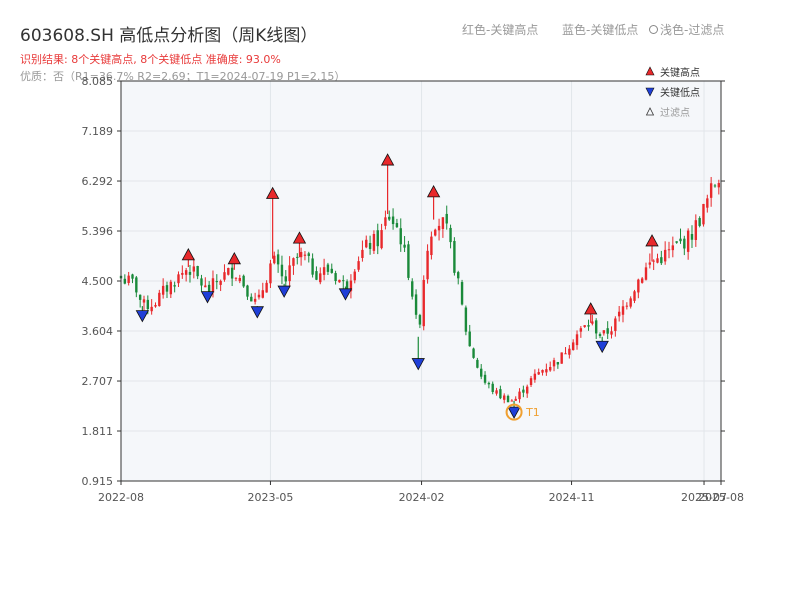 The width and height of the screenshot is (800, 600). I want to click on x-tick-label: 2025-07, so click(704, 497).